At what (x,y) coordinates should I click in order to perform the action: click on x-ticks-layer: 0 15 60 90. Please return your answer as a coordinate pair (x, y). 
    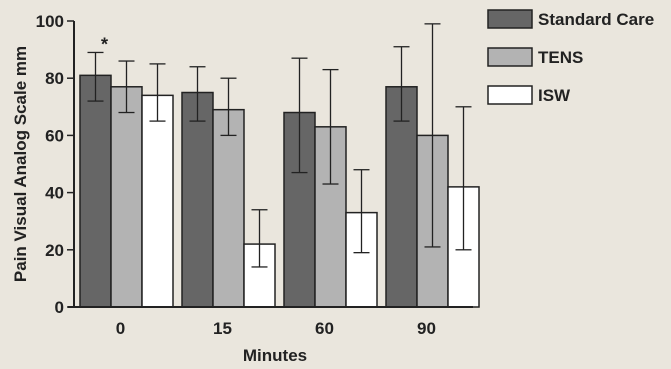
    Looking at the image, I should click on (276, 328).